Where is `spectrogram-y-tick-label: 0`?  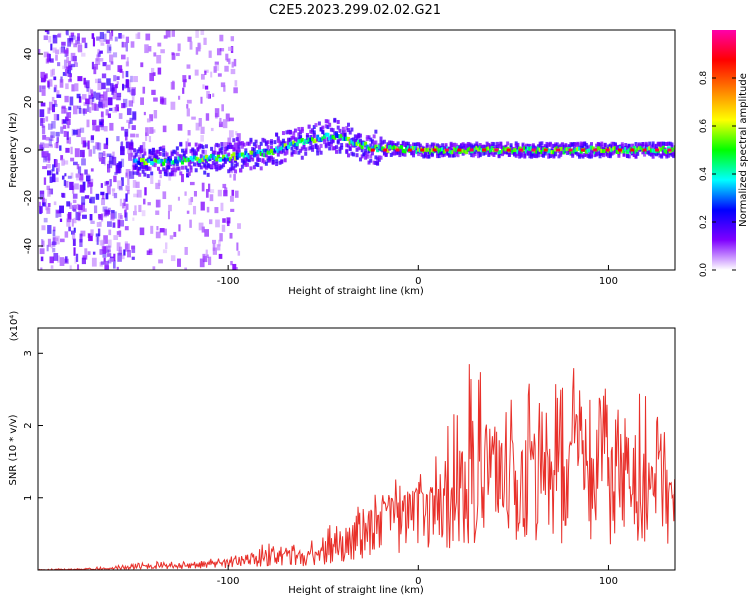 spectrogram-y-tick-label: 0 is located at coordinates (28, 150).